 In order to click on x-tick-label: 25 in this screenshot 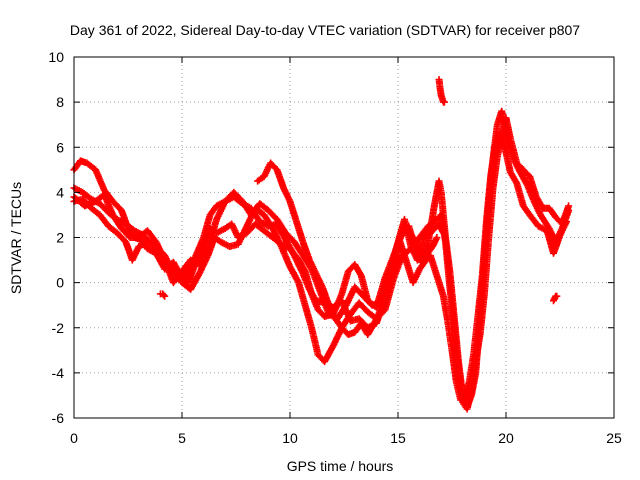, I will do `click(614, 438)`.